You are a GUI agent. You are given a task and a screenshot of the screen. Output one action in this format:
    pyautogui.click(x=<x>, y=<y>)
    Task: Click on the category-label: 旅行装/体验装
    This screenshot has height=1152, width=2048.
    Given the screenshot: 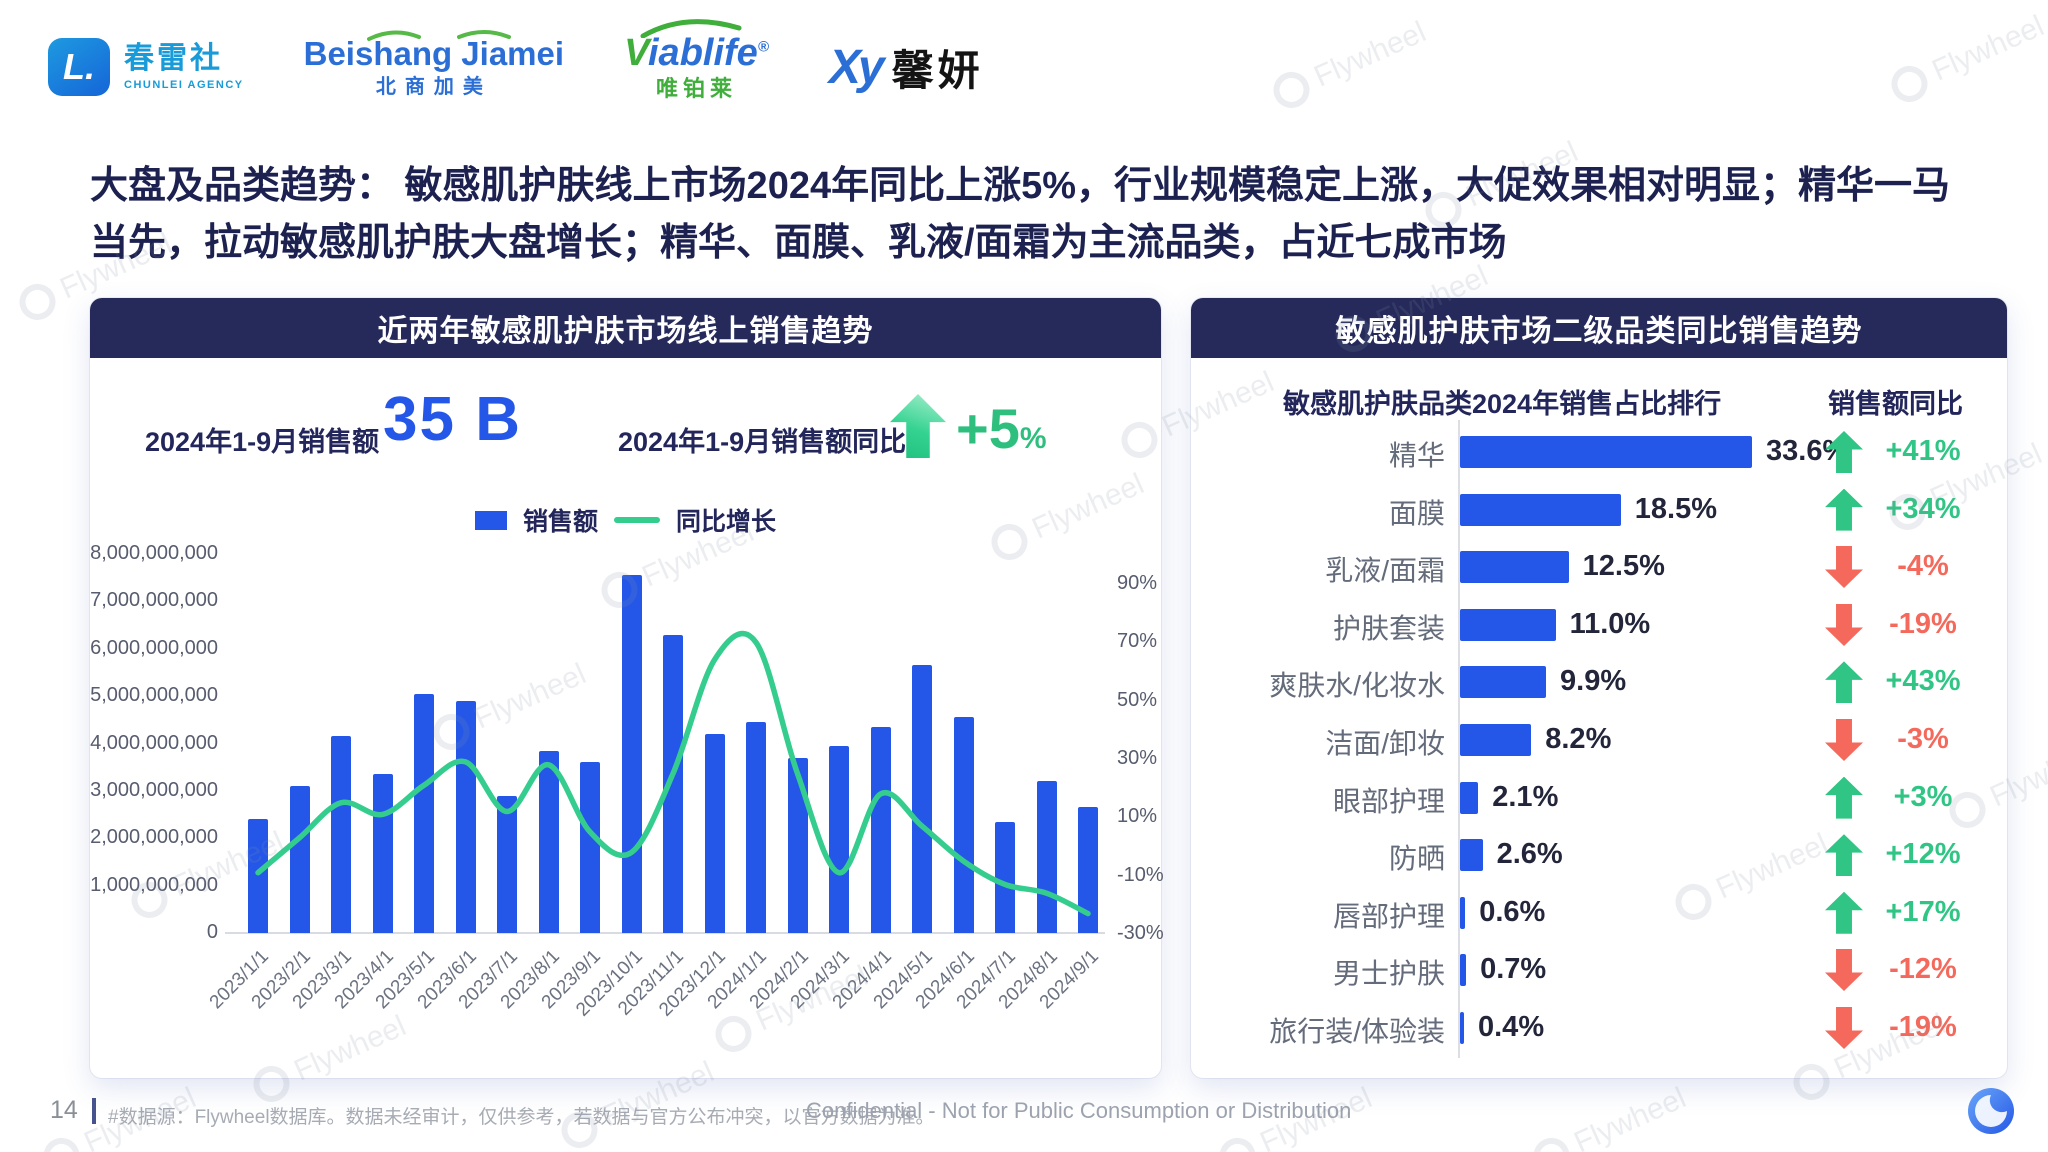 What is the action you would take?
    pyautogui.click(x=1357, y=1031)
    